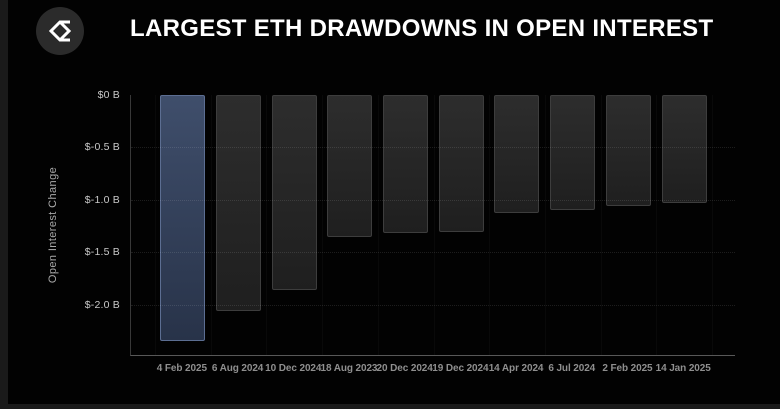  What do you see at coordinates (516, 368) in the screenshot?
I see `x-axis-label: 14 Apr 2024` at bounding box center [516, 368].